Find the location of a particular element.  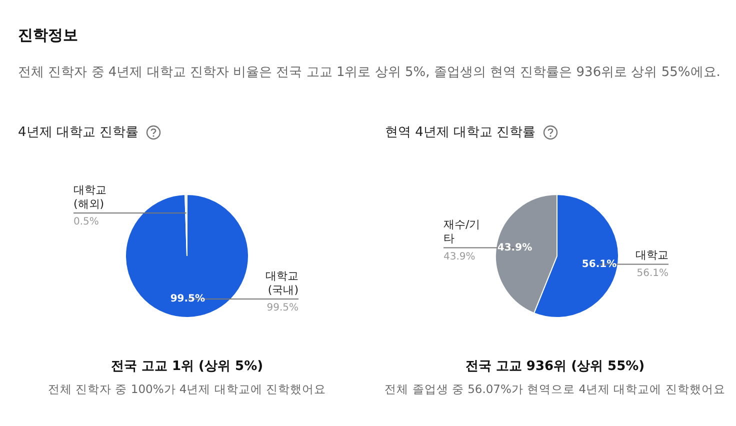

chart-title: 4년제 대학교 진학률 is located at coordinates (78, 132).